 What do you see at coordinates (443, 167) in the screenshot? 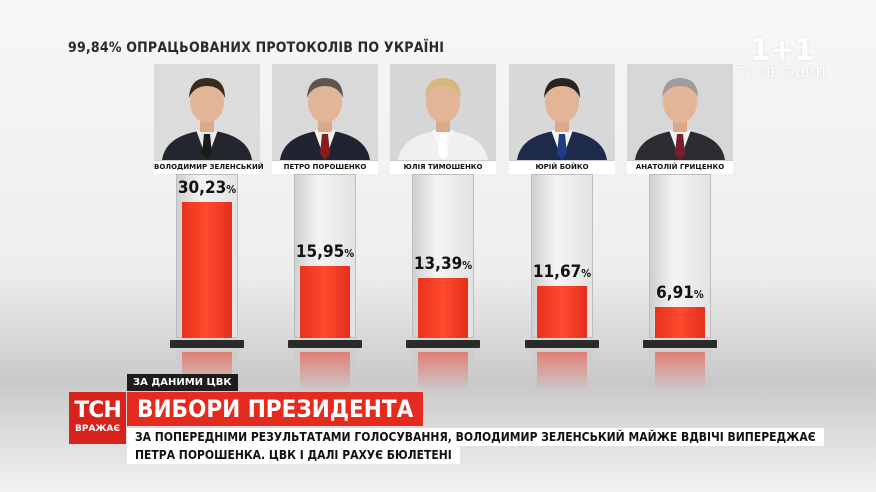
I see `candidate-name: ЮЛІЯ ТИМОШЕНКО` at bounding box center [443, 167].